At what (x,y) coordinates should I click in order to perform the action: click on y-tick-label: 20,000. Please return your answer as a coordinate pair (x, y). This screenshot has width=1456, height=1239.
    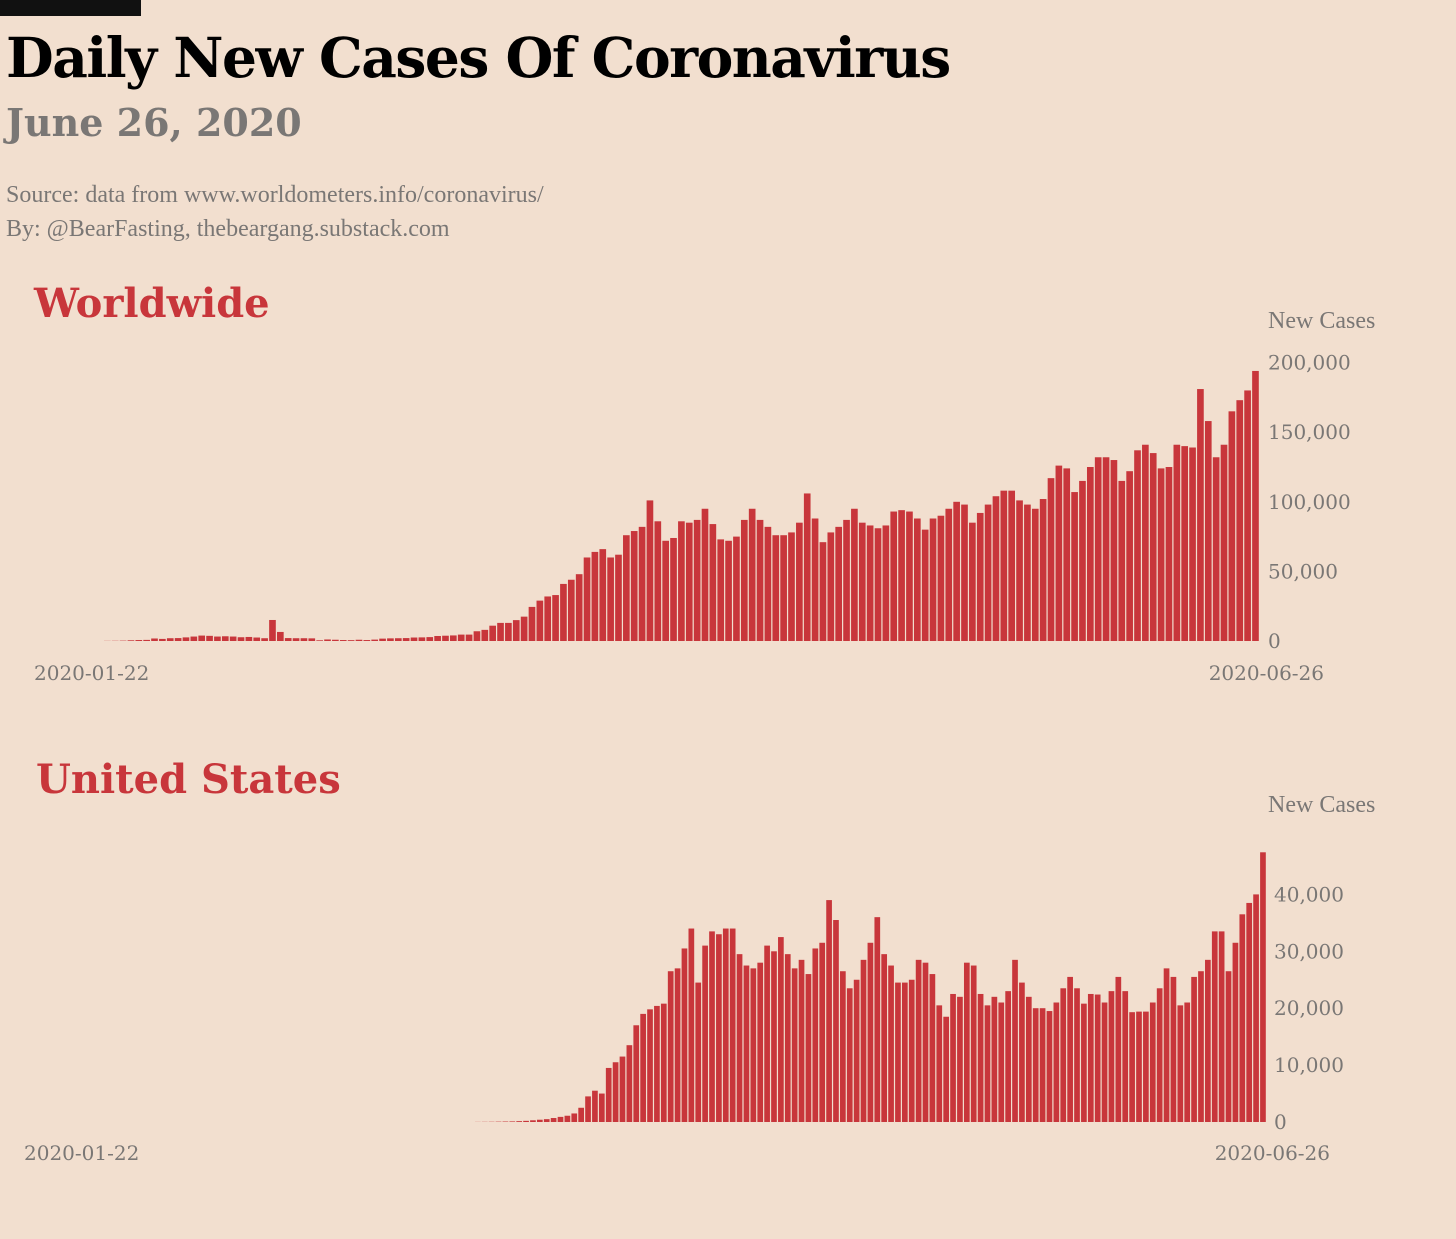
    Looking at the image, I should click on (1309, 1008).